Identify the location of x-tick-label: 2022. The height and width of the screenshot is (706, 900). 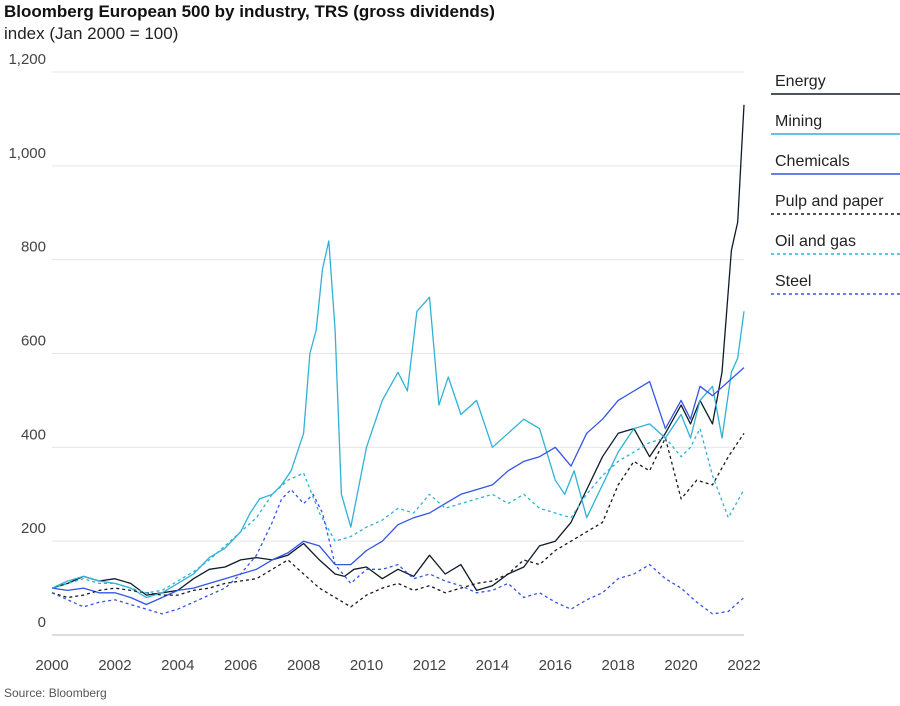
(743, 665).